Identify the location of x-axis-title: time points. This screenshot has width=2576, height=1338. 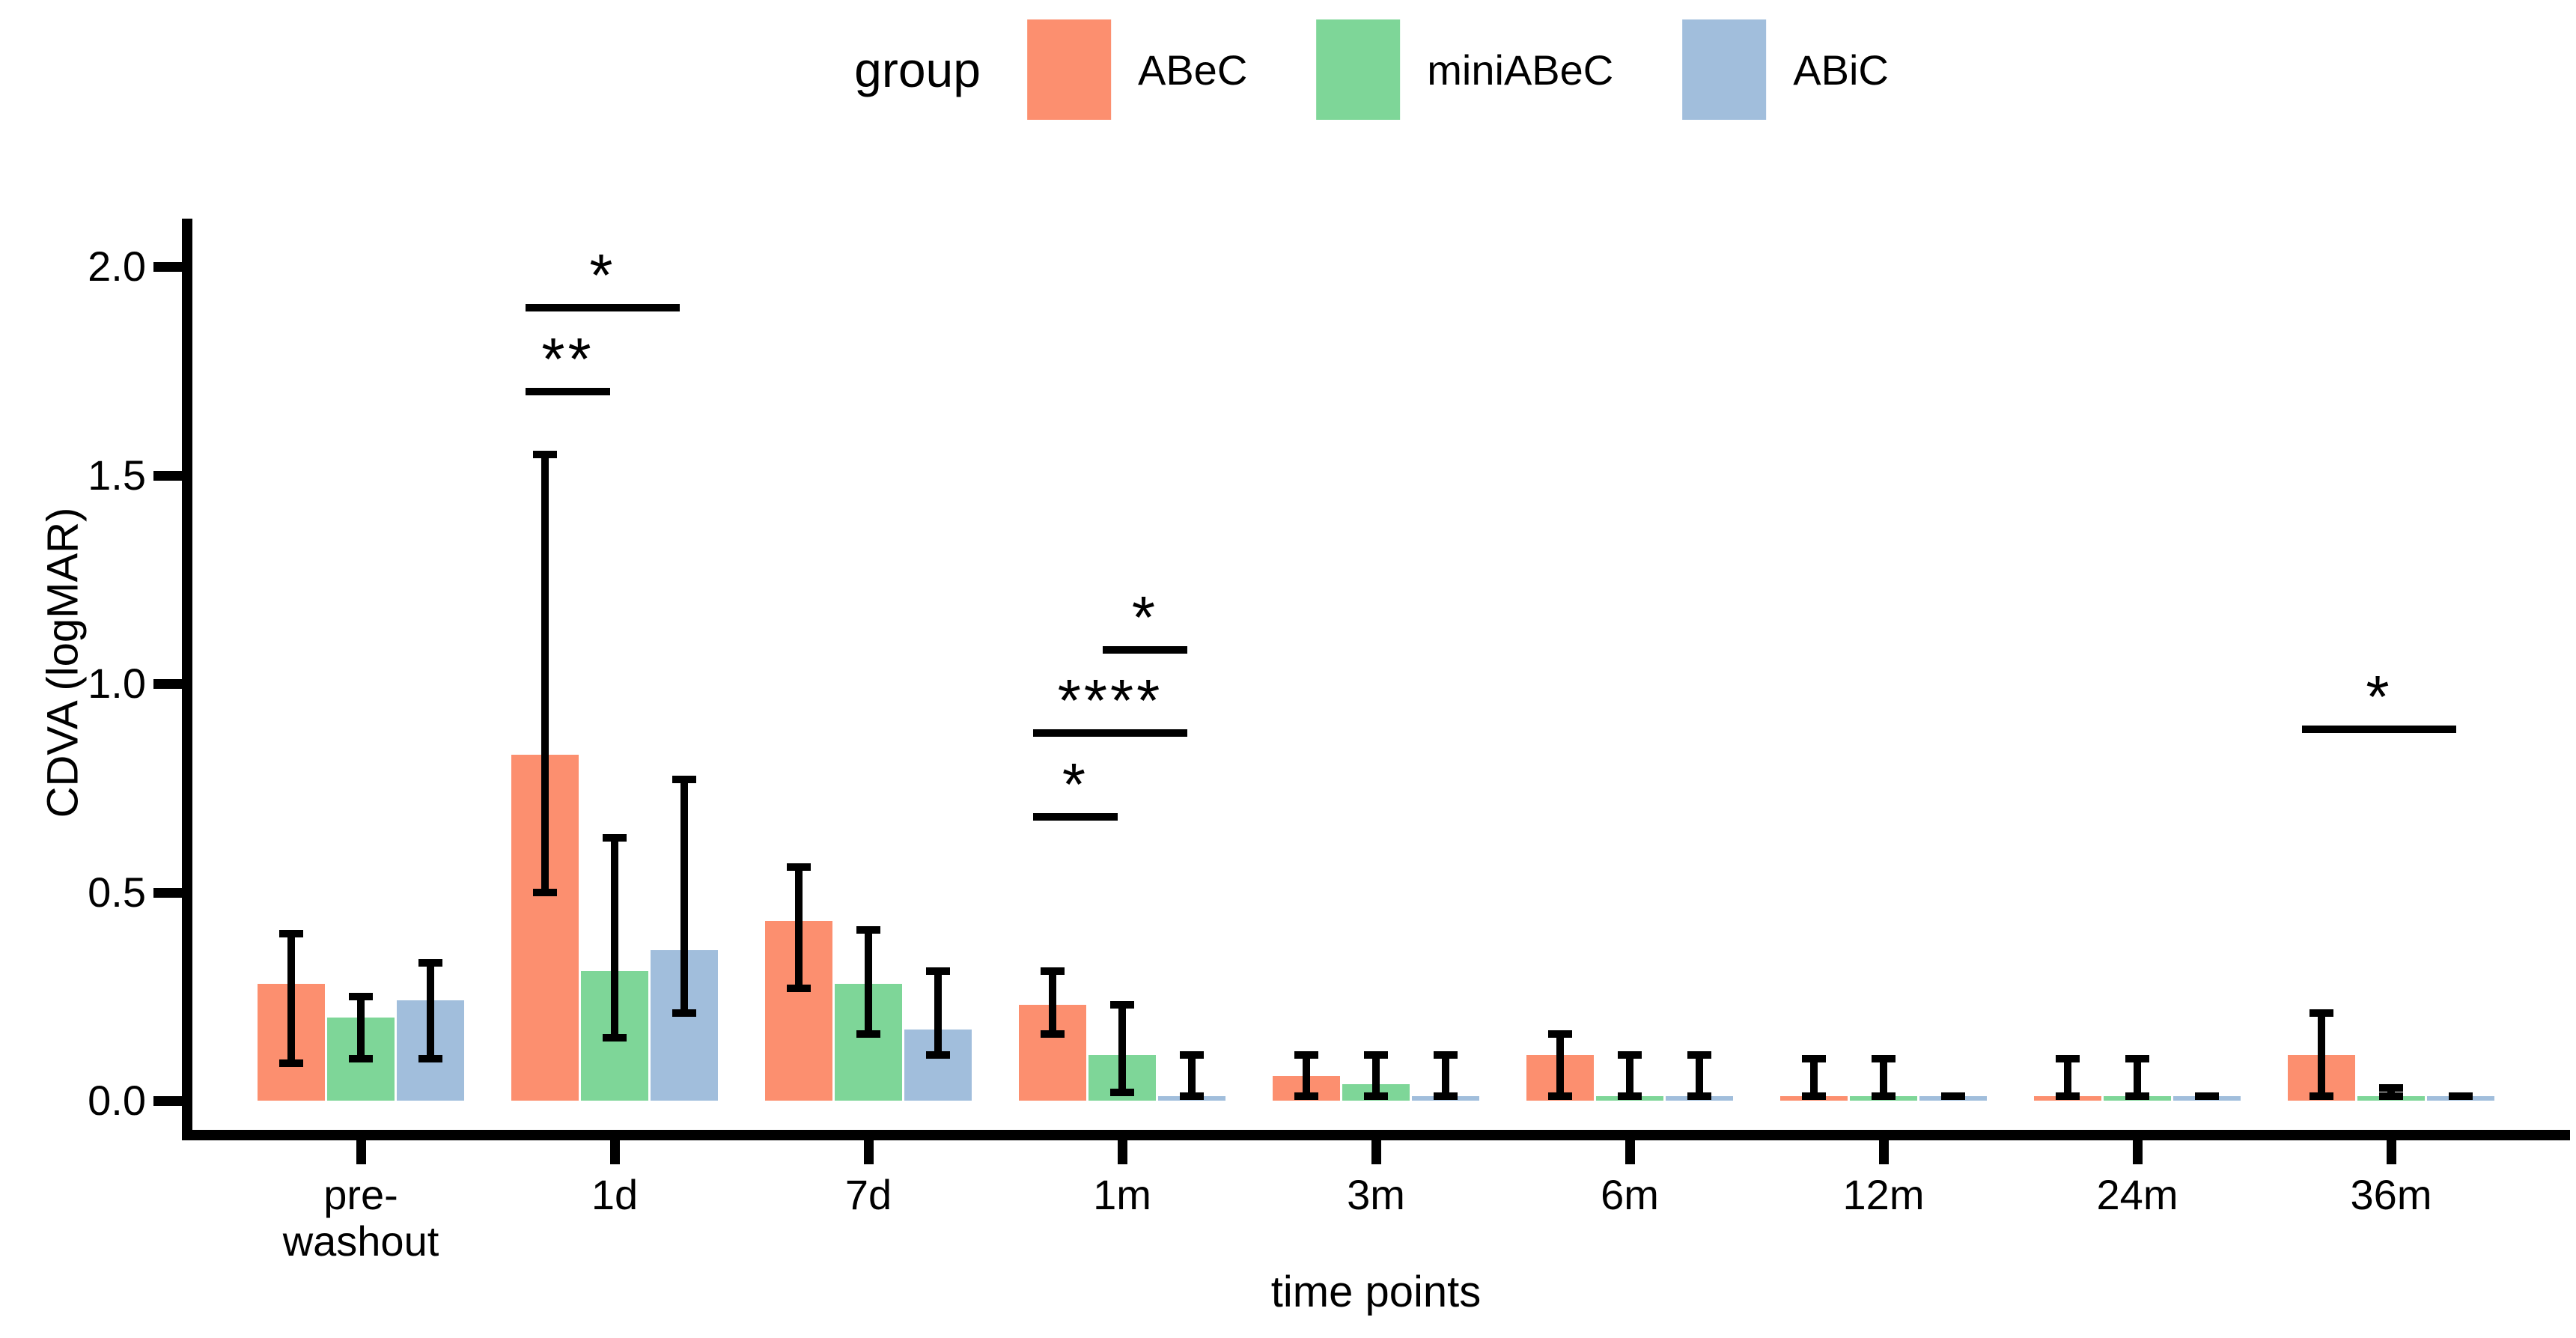
(1376, 1292).